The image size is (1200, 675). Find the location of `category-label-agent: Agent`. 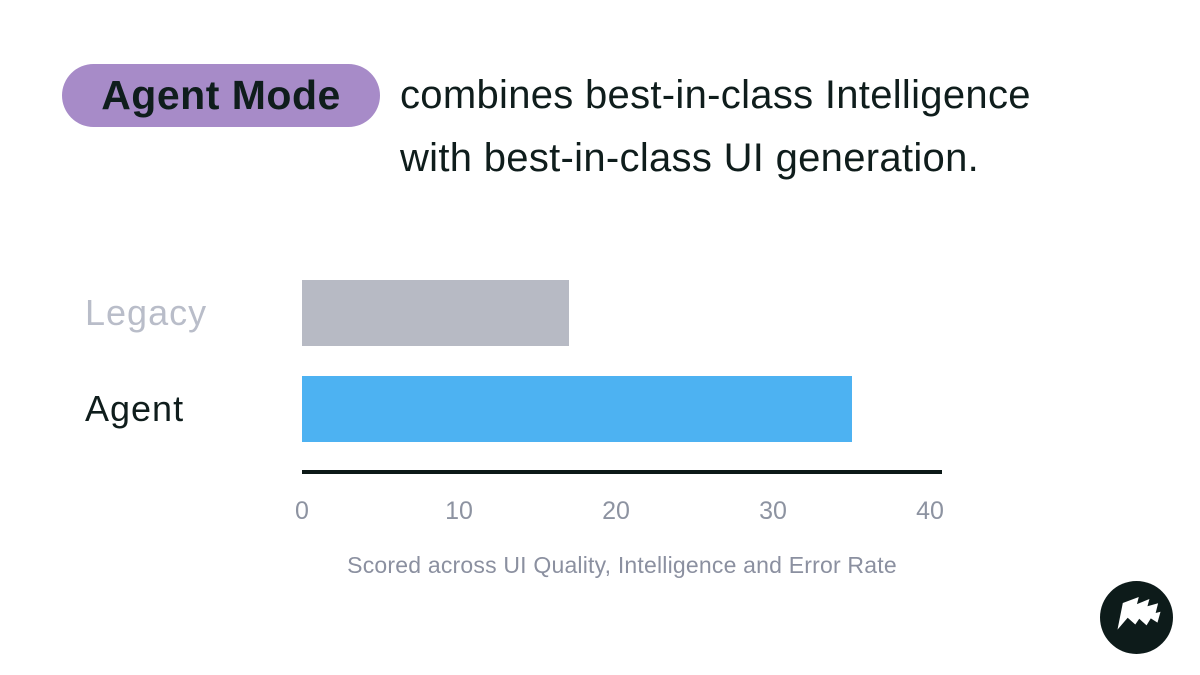

category-label-agent: Agent is located at coordinates (135, 408).